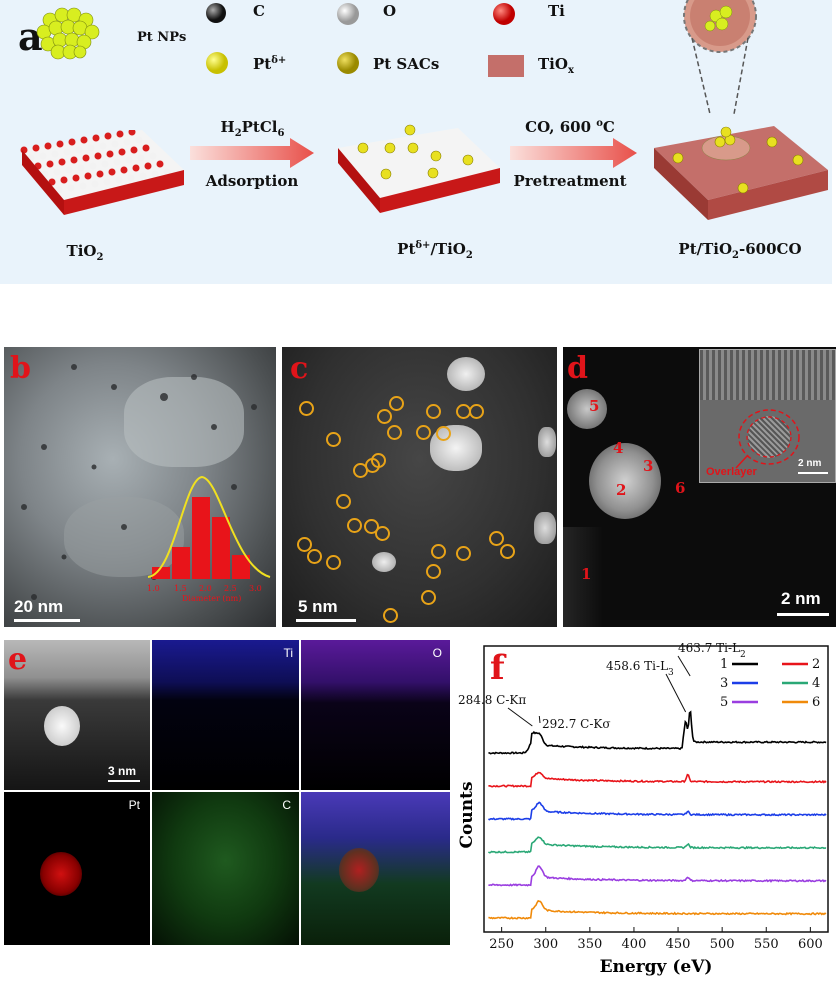 This screenshot has height=983, width=840. I want to click on pt-sac-atom-icon, so click(348, 63).